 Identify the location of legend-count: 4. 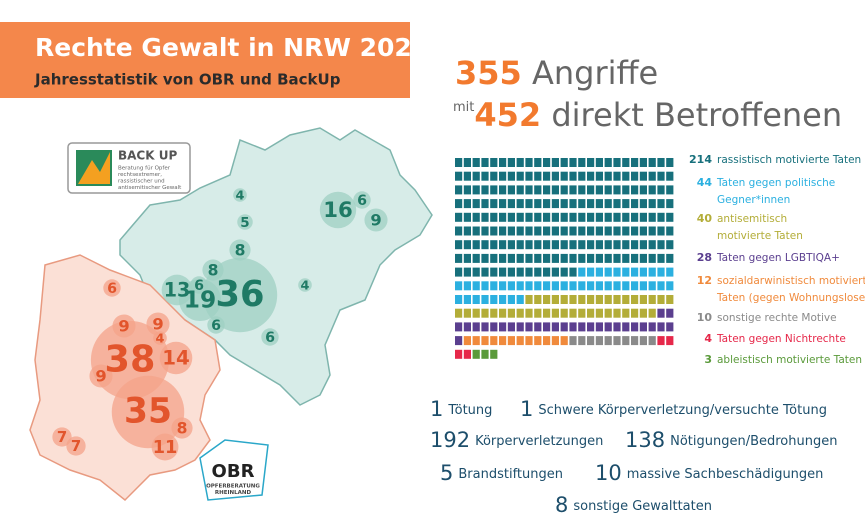
(708, 338).